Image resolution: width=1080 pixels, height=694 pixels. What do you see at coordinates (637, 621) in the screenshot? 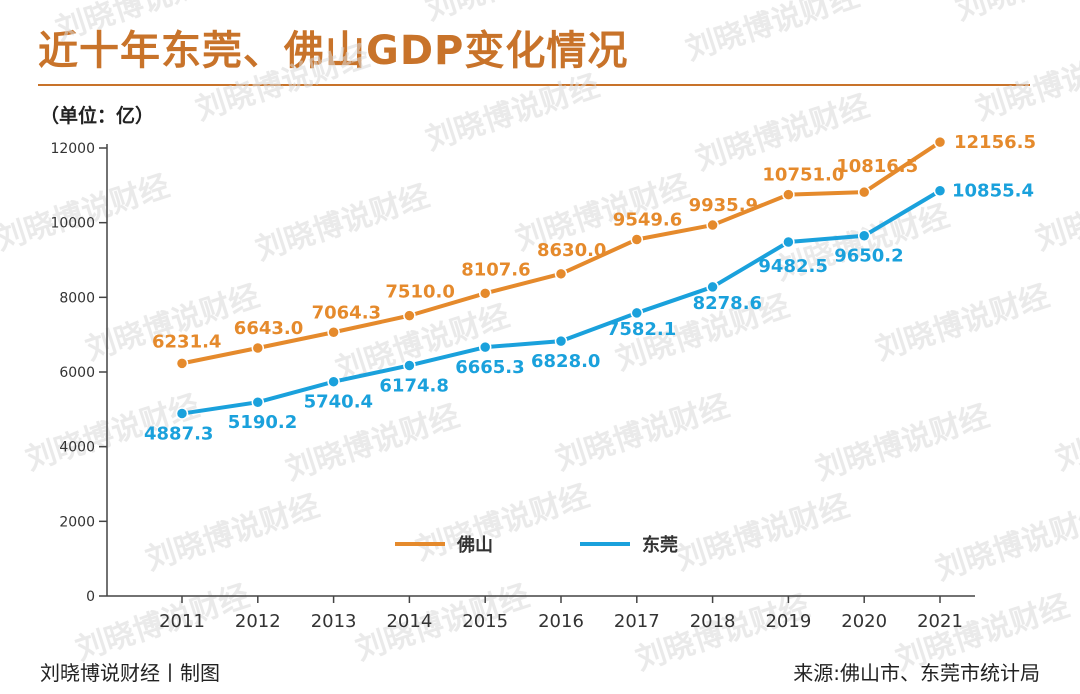
I see `x-tick-label: 2017` at bounding box center [637, 621].